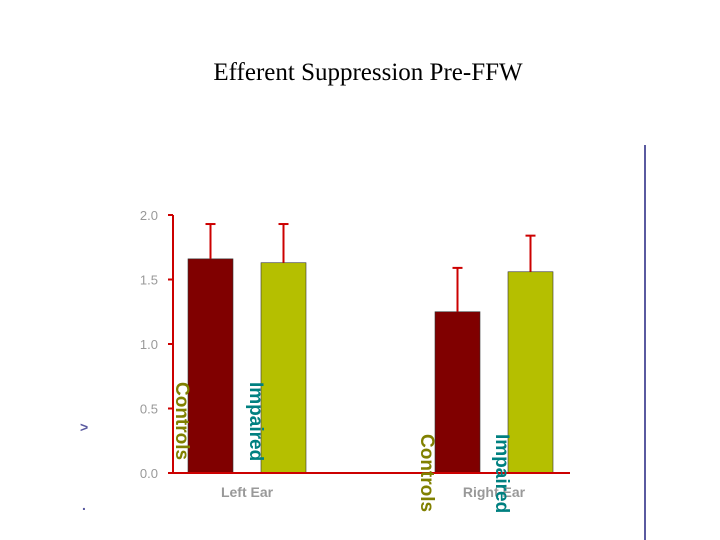 The image size is (720, 540). Describe the element at coordinates (149, 473) in the screenshot. I see `y-tick-label: 0.0` at that location.